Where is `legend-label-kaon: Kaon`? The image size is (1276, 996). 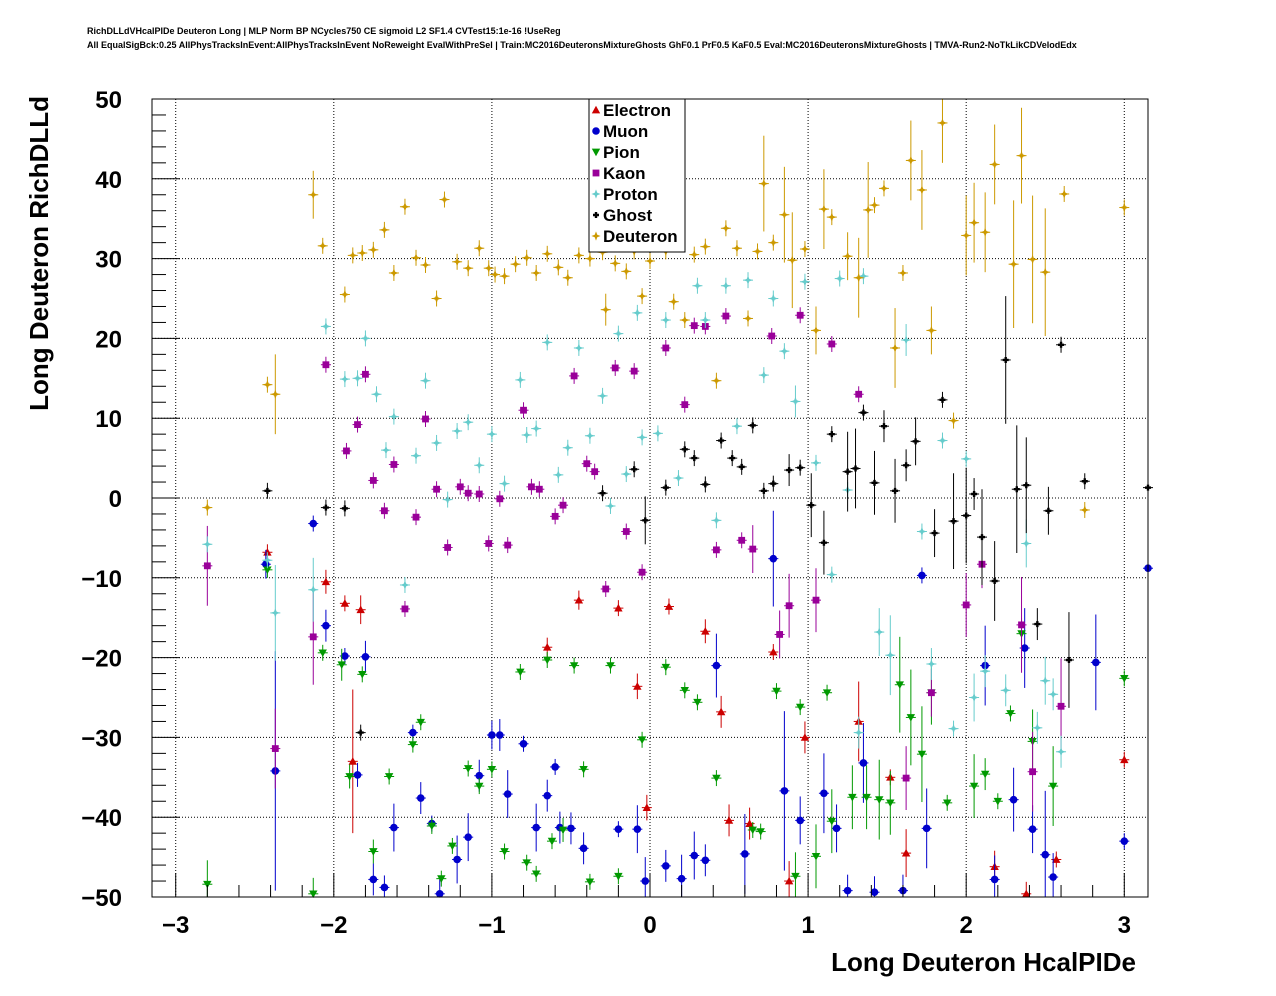
legend-label-kaon: Kaon is located at coordinates (624, 173).